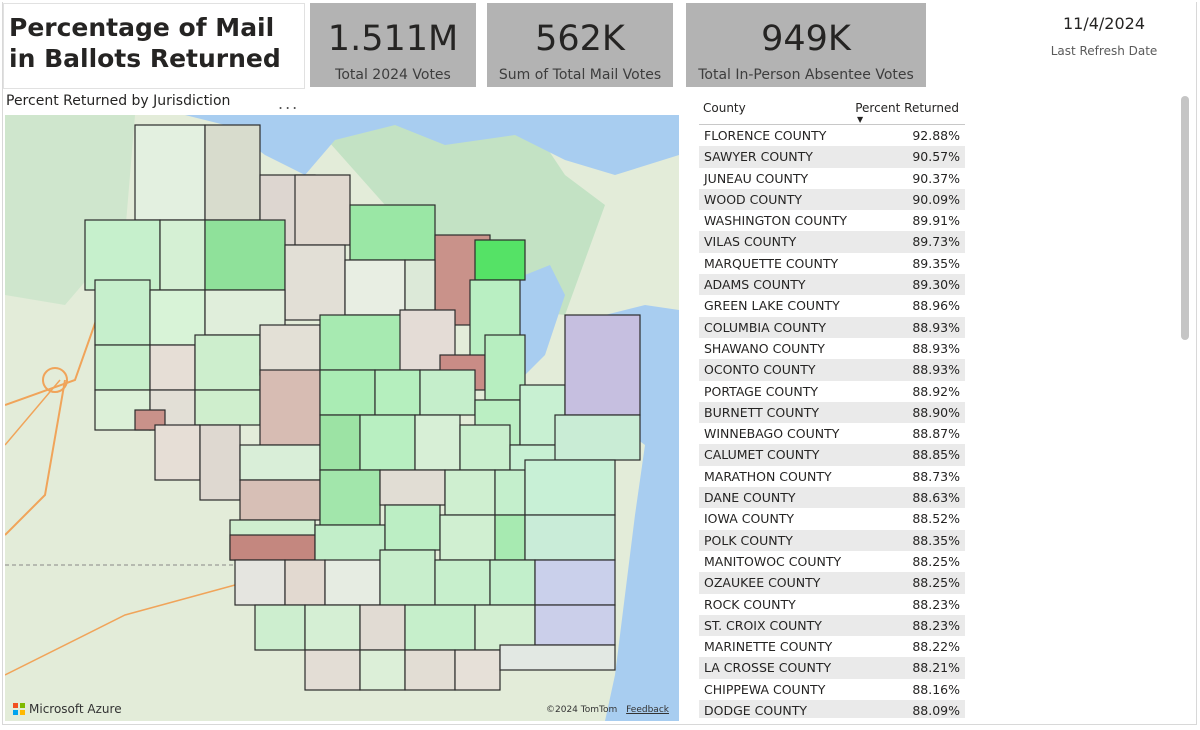 This screenshot has width=1200, height=730. What do you see at coordinates (832, 391) in the screenshot?
I see `table-row: PORTAGE COUNTY 88.92%` at bounding box center [832, 391].